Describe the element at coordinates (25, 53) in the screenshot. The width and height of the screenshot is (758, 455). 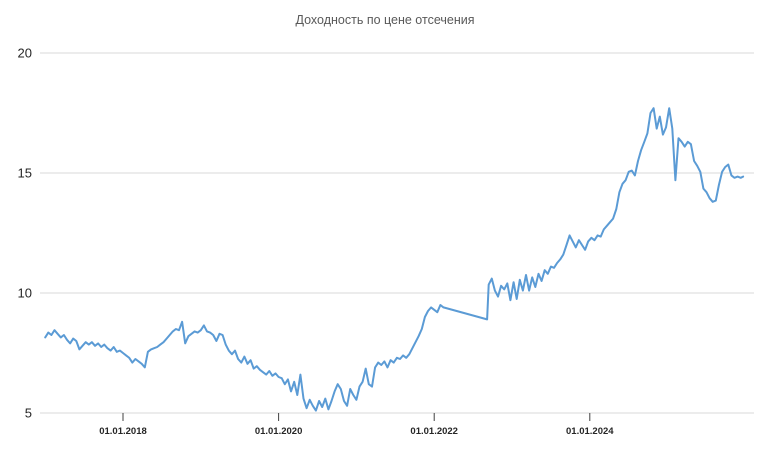
I see `y-axis-label: 20` at that location.